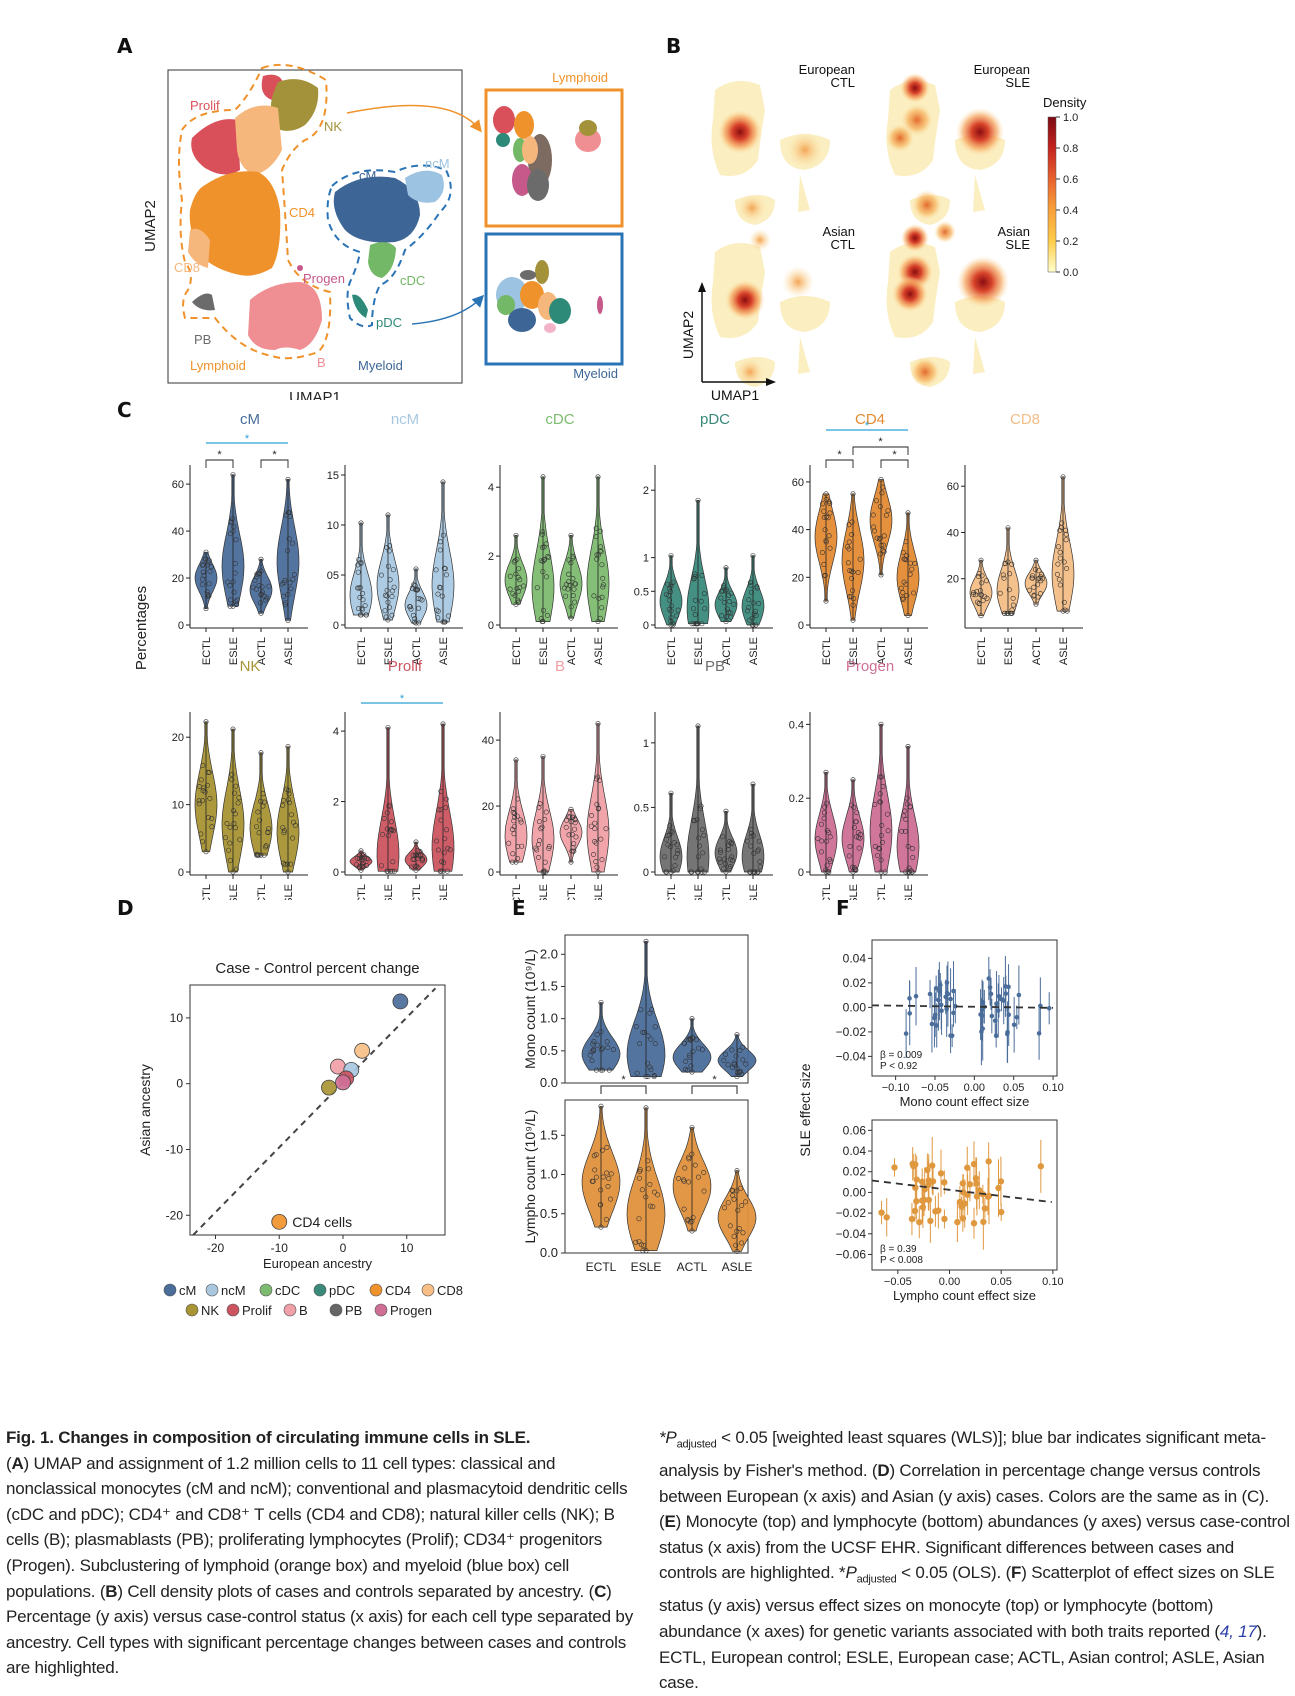 This screenshot has height=1696, width=1295. I want to click on legend-label-ncm: ncM, so click(233, 1290).